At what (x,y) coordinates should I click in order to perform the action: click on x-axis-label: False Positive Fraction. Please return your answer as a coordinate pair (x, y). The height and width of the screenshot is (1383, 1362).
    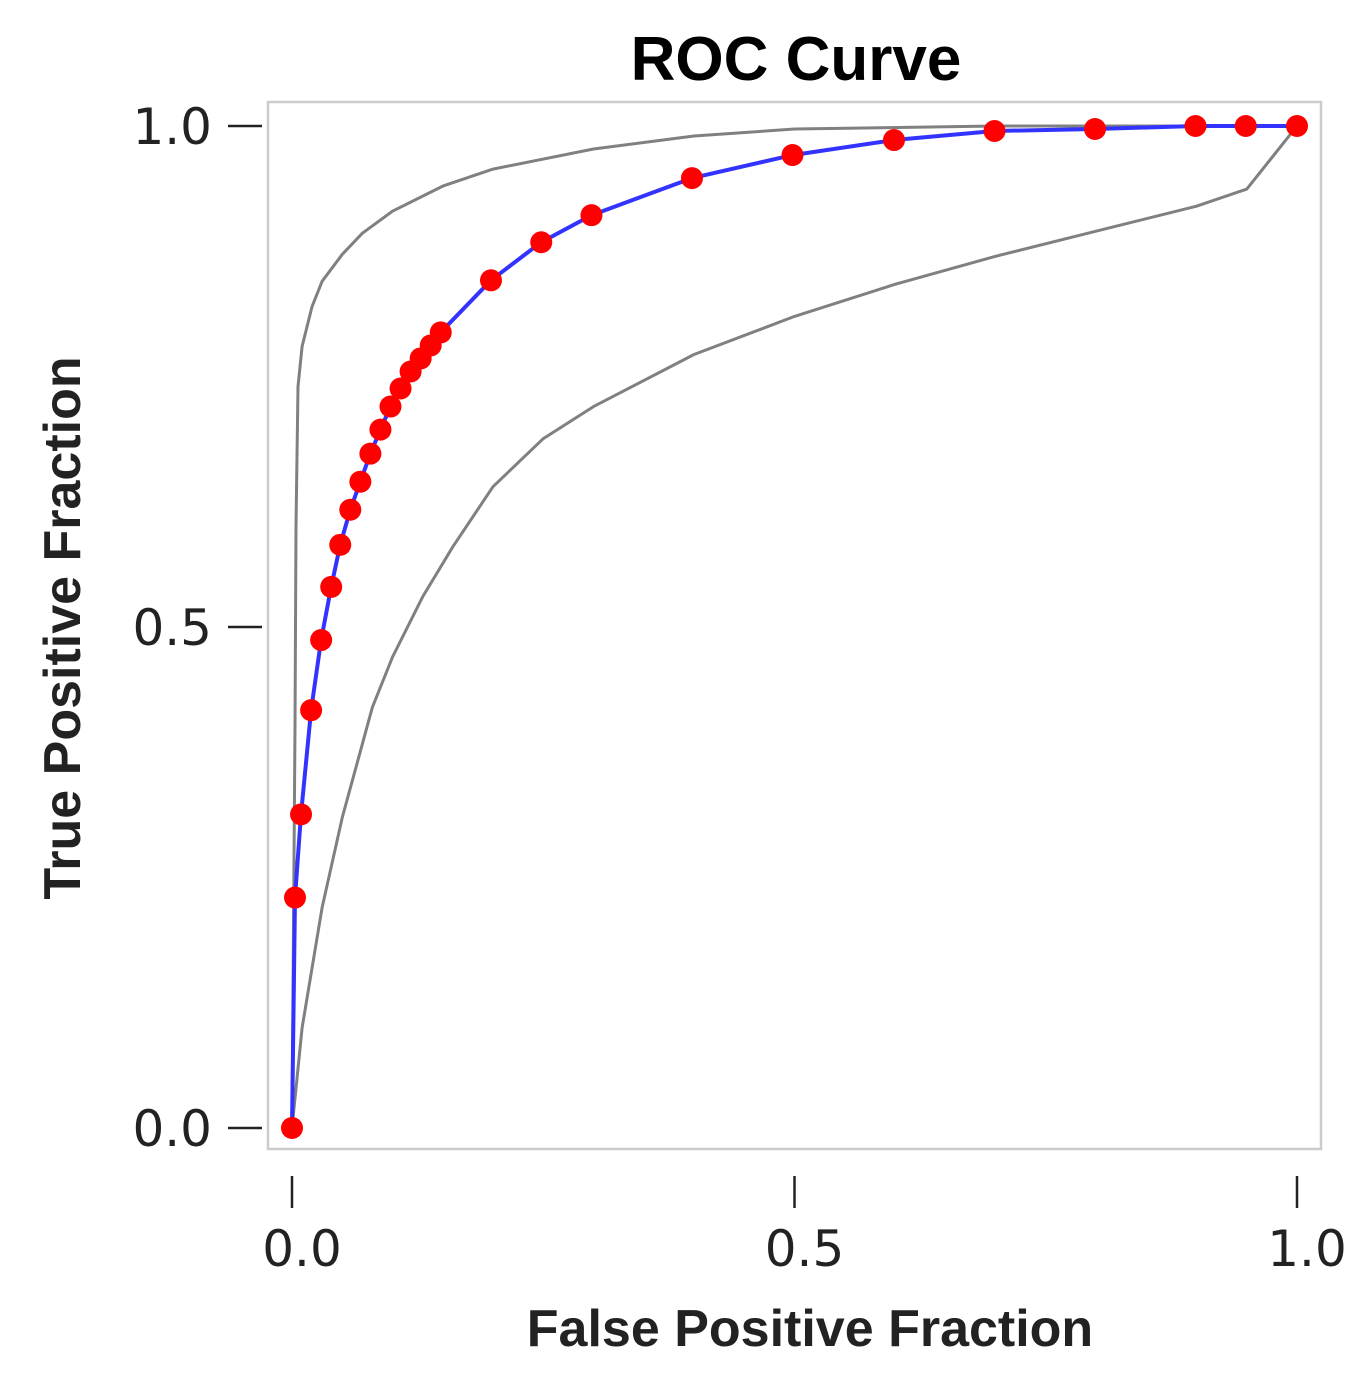
    Looking at the image, I should click on (810, 1329).